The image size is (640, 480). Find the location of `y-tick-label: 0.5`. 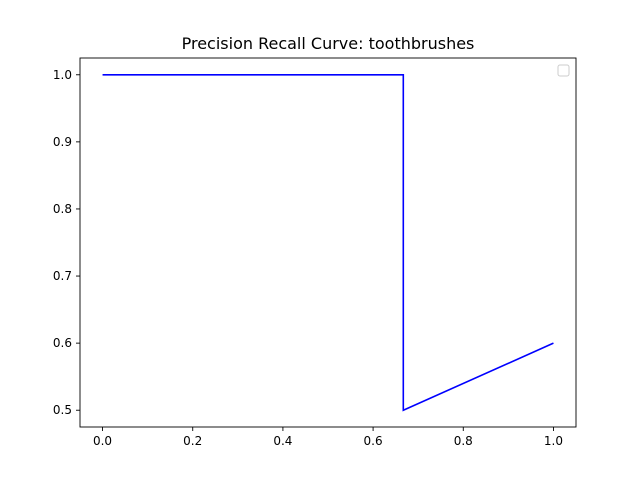

y-tick-label: 0.5 is located at coordinates (62, 410).